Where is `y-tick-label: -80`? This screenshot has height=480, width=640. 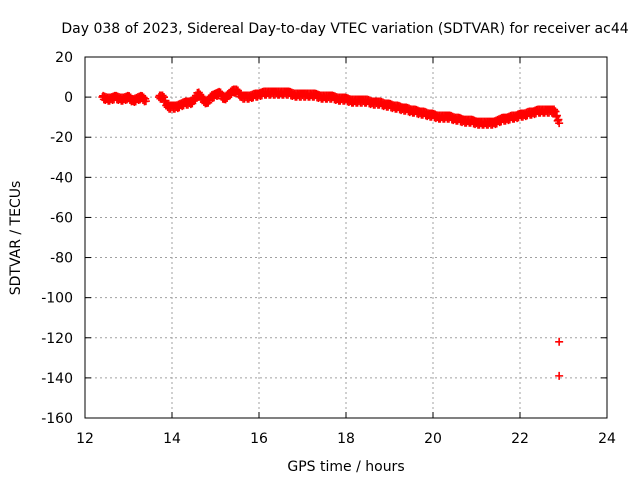
y-tick-label: -80 is located at coordinates (61, 259).